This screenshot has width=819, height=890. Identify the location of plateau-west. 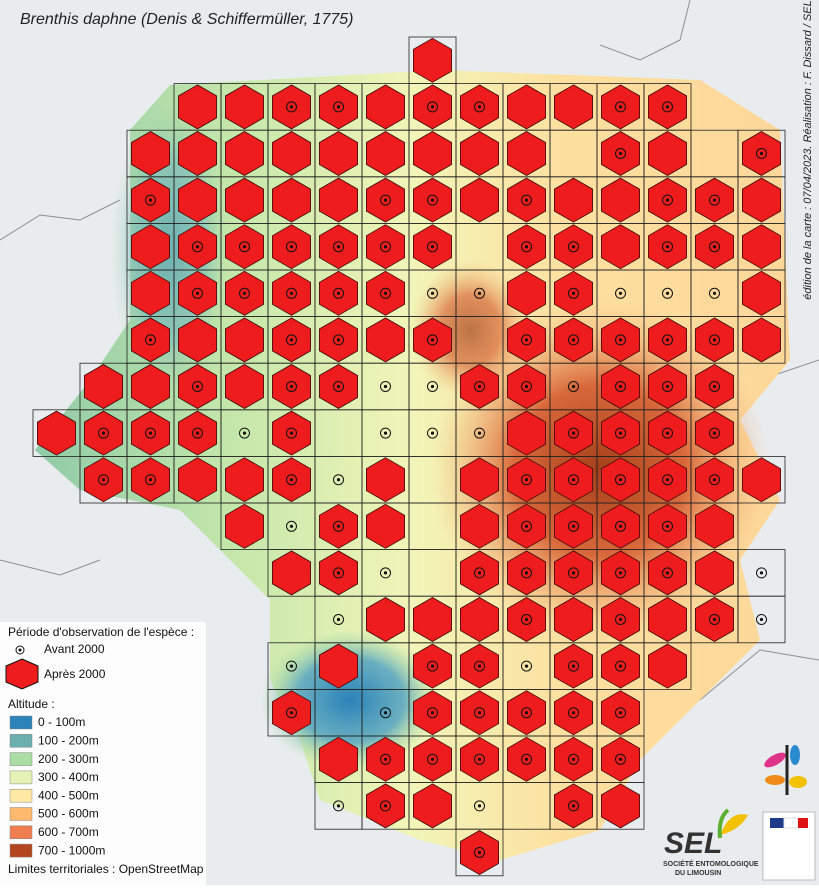
(470, 330).